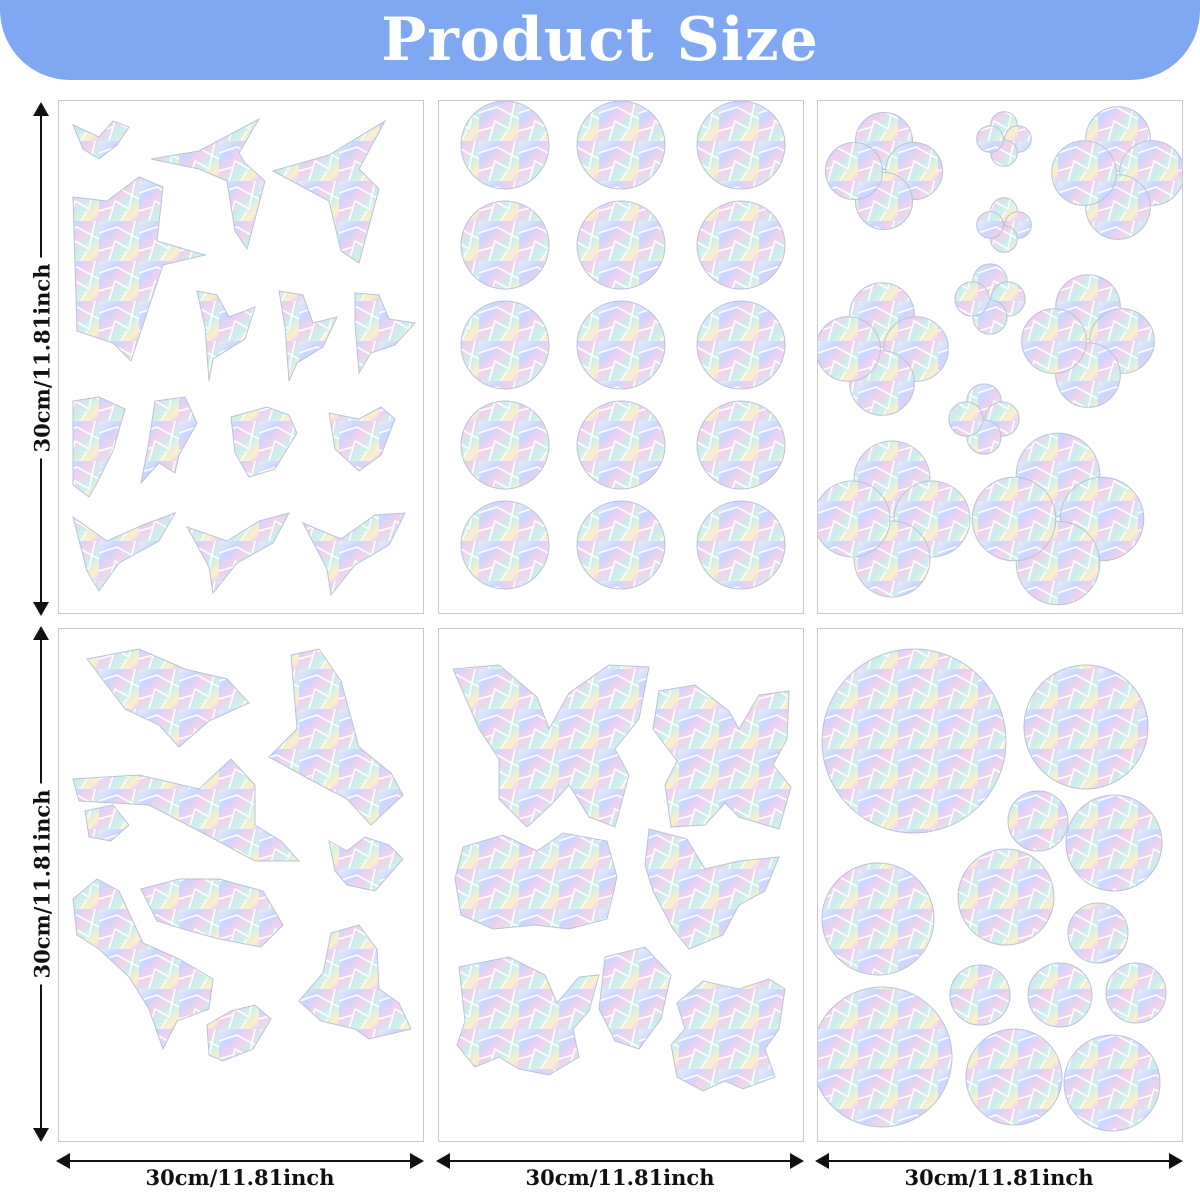  I want to click on header-banner: Product Size, so click(600, 40).